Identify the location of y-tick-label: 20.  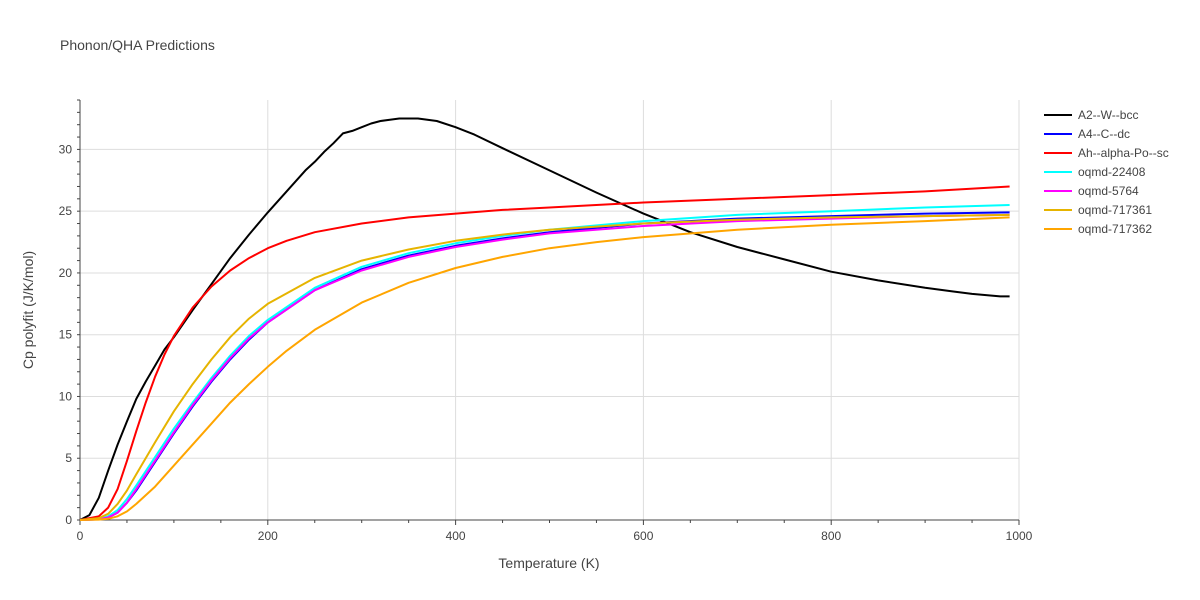
(66, 273).